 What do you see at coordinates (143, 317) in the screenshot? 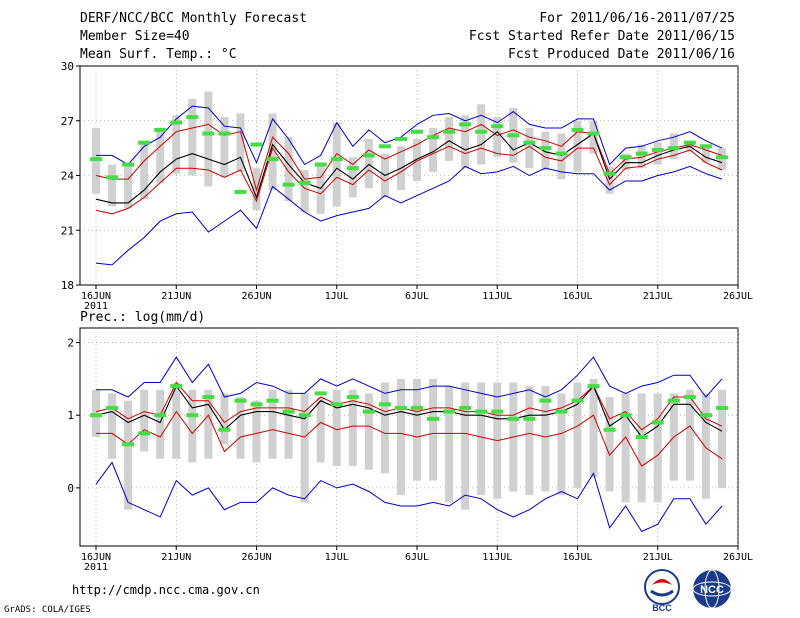
I see `precipitation-variable-label: Prec.: log(mm/d)` at bounding box center [143, 317].